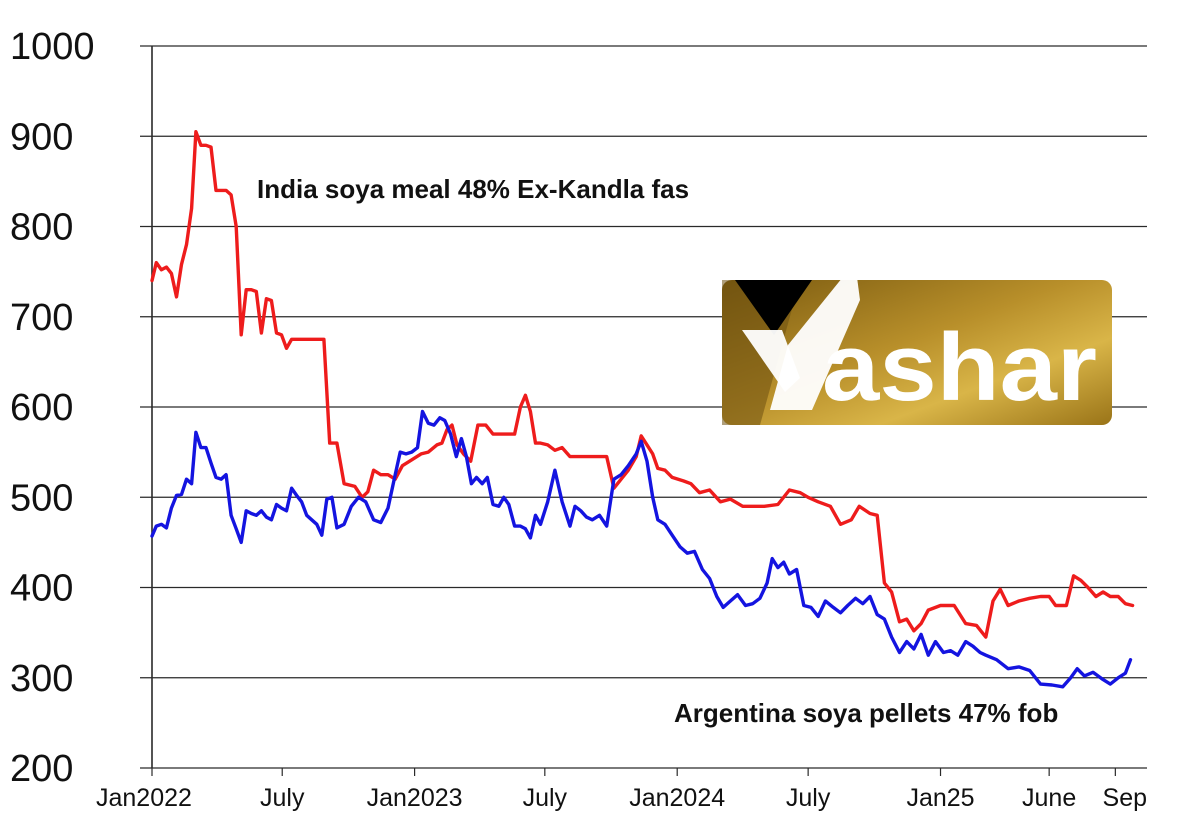 This screenshot has height=823, width=1184. What do you see at coordinates (1049, 798) in the screenshot?
I see `x-tick-label: June` at bounding box center [1049, 798].